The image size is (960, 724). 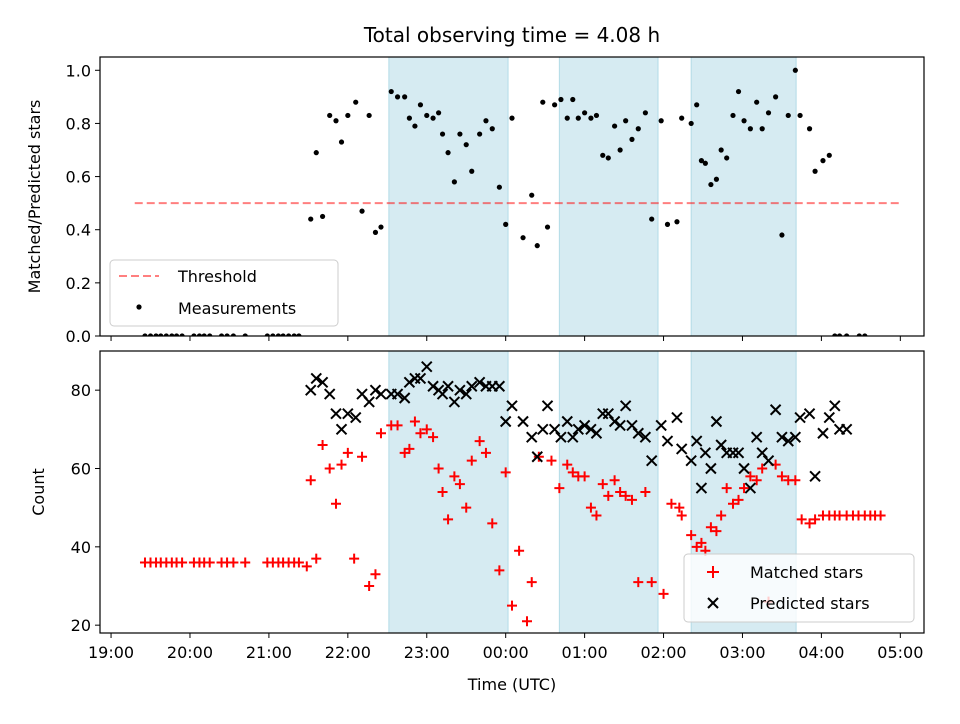 What do you see at coordinates (821, 652) in the screenshot?
I see `x-tick-label: 04:00` at bounding box center [821, 652].